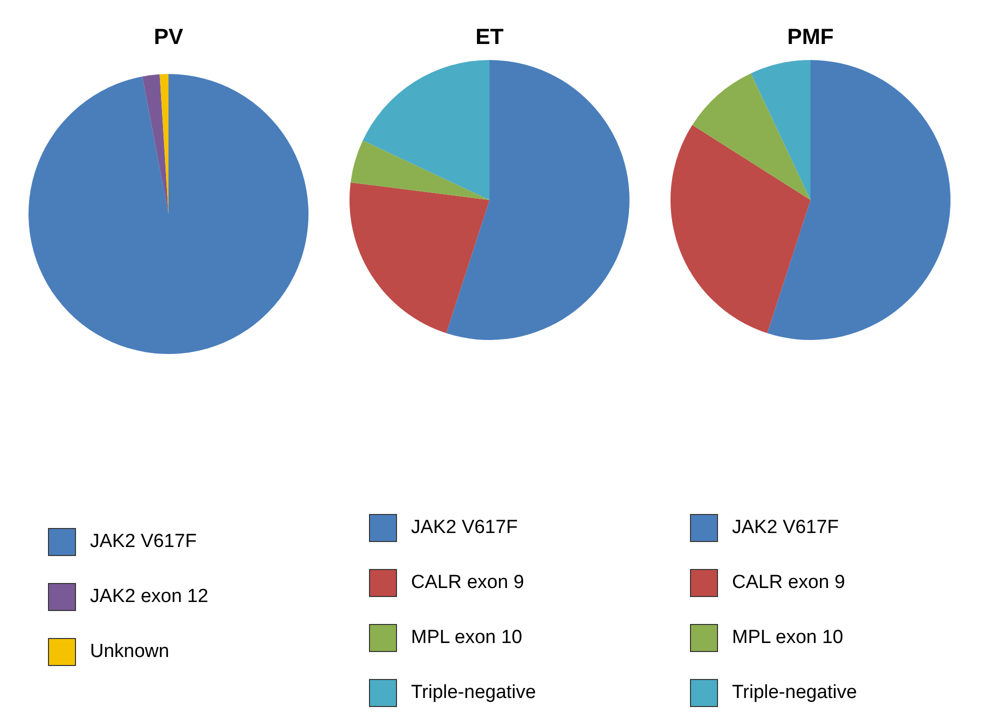  What do you see at coordinates (130, 651) in the screenshot?
I see `legend-label: Unknown` at bounding box center [130, 651].